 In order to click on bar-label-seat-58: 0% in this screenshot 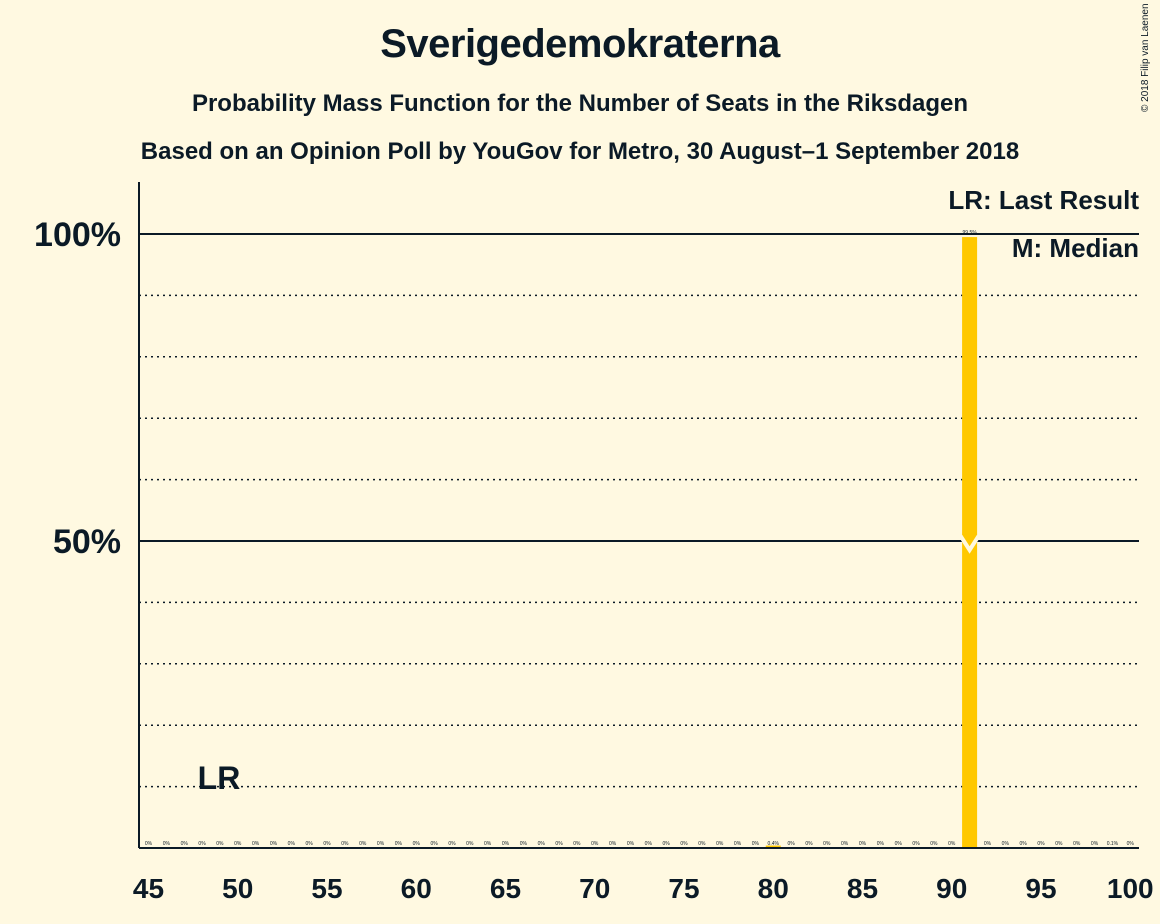, I will do `click(381, 844)`.